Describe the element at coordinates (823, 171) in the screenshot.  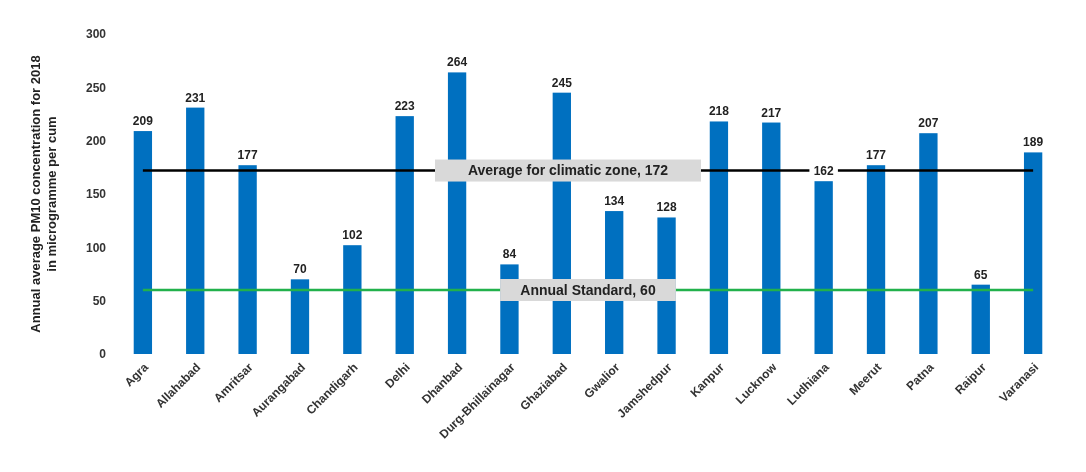
I see `data-label: 162` at that location.